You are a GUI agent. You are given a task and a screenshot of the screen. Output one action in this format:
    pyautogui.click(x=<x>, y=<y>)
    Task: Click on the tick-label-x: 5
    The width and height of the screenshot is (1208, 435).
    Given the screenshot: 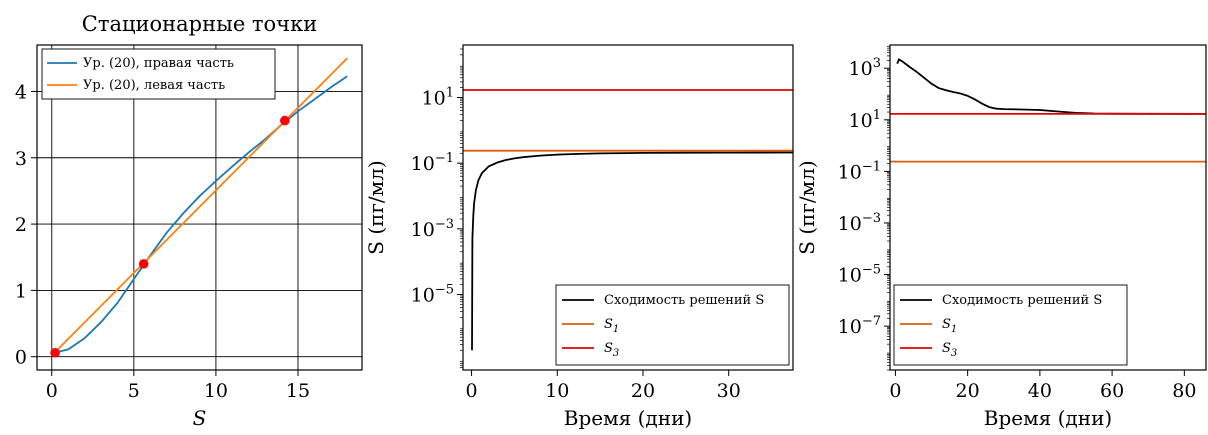 What is the action you would take?
    pyautogui.click(x=134, y=391)
    